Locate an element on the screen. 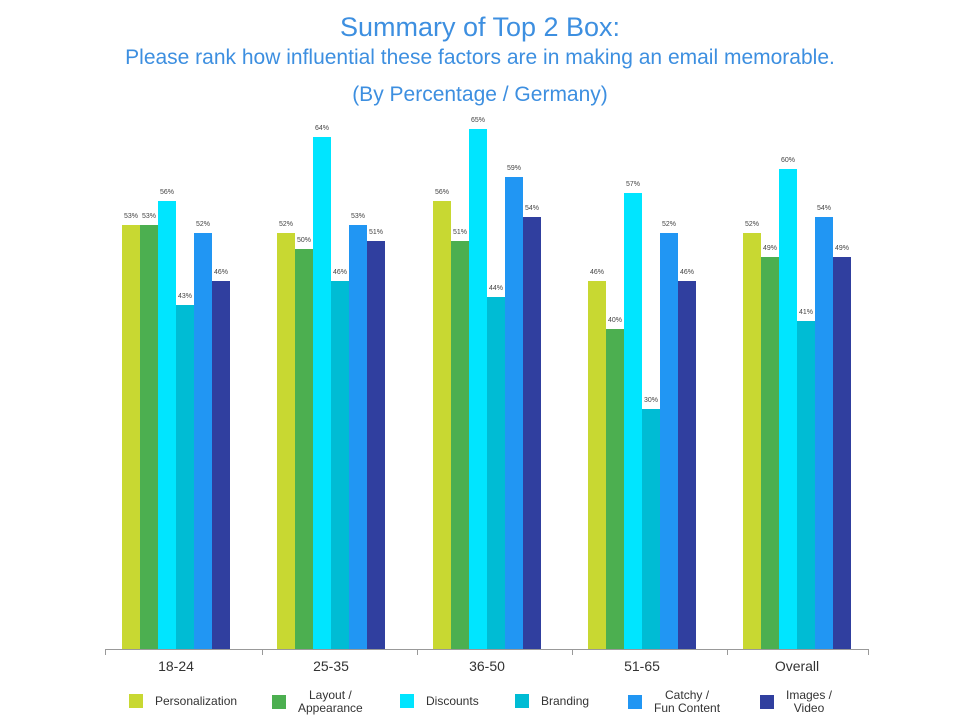 This screenshot has height=728, width=960. legend-item-catchy: Catchy / Fun Content is located at coordinates (674, 702).